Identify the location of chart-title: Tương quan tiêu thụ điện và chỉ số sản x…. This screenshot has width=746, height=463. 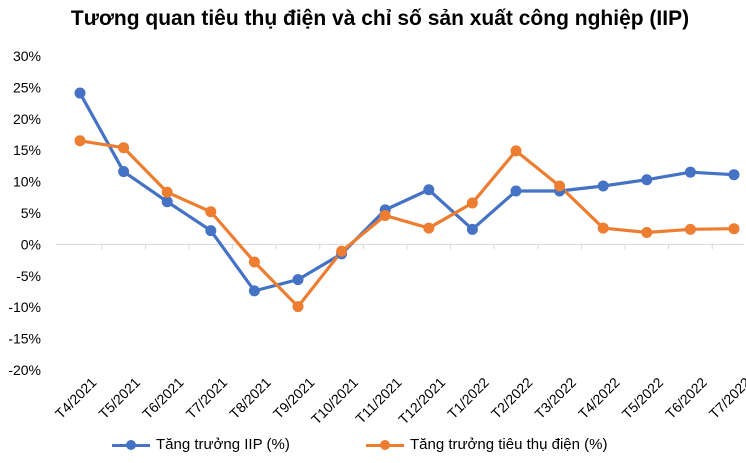
(380, 18).